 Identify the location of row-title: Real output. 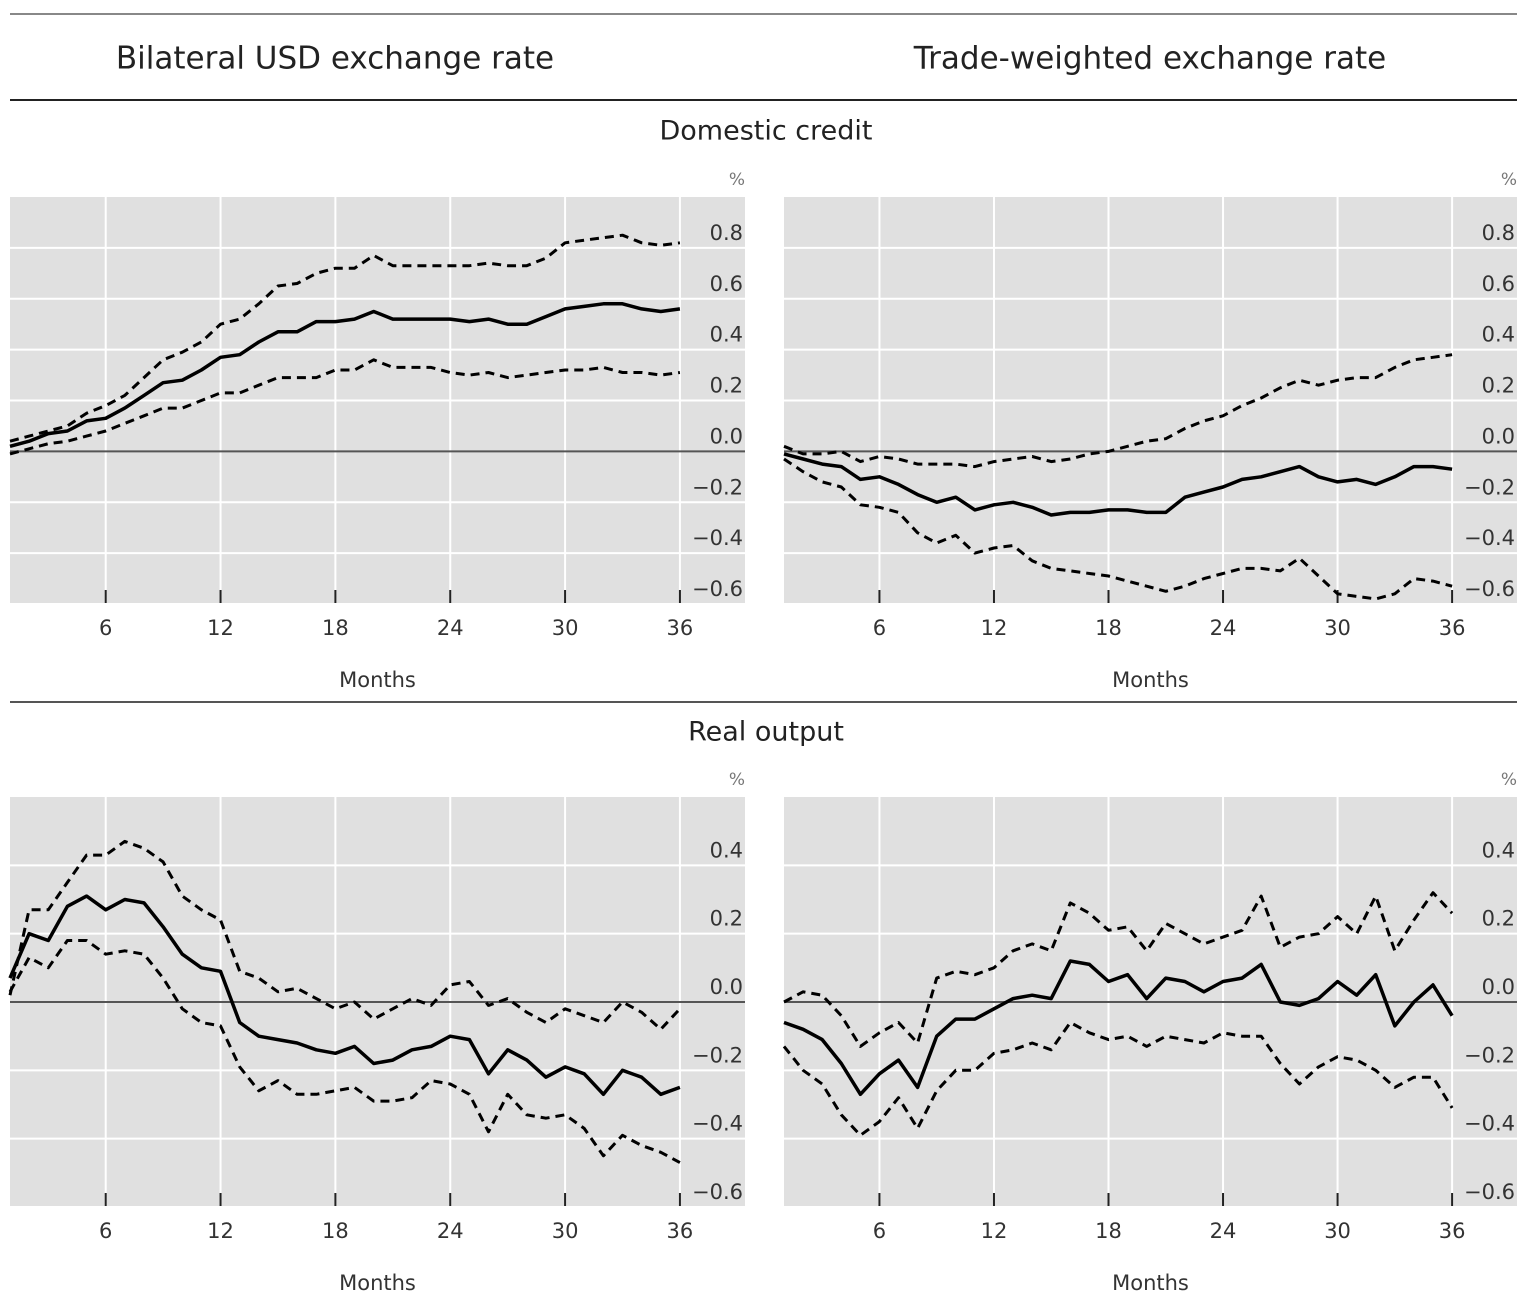
(766, 732).